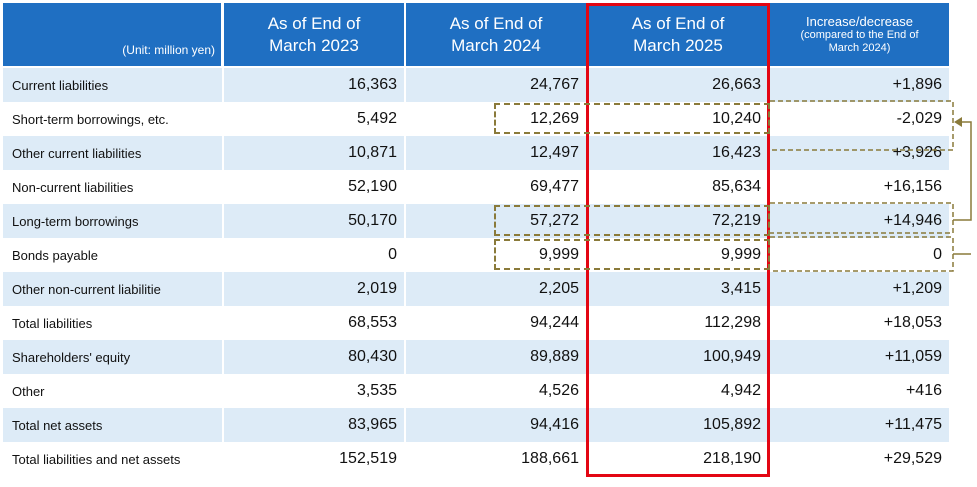  I want to click on value-march-2023: 80,430, so click(372, 356).